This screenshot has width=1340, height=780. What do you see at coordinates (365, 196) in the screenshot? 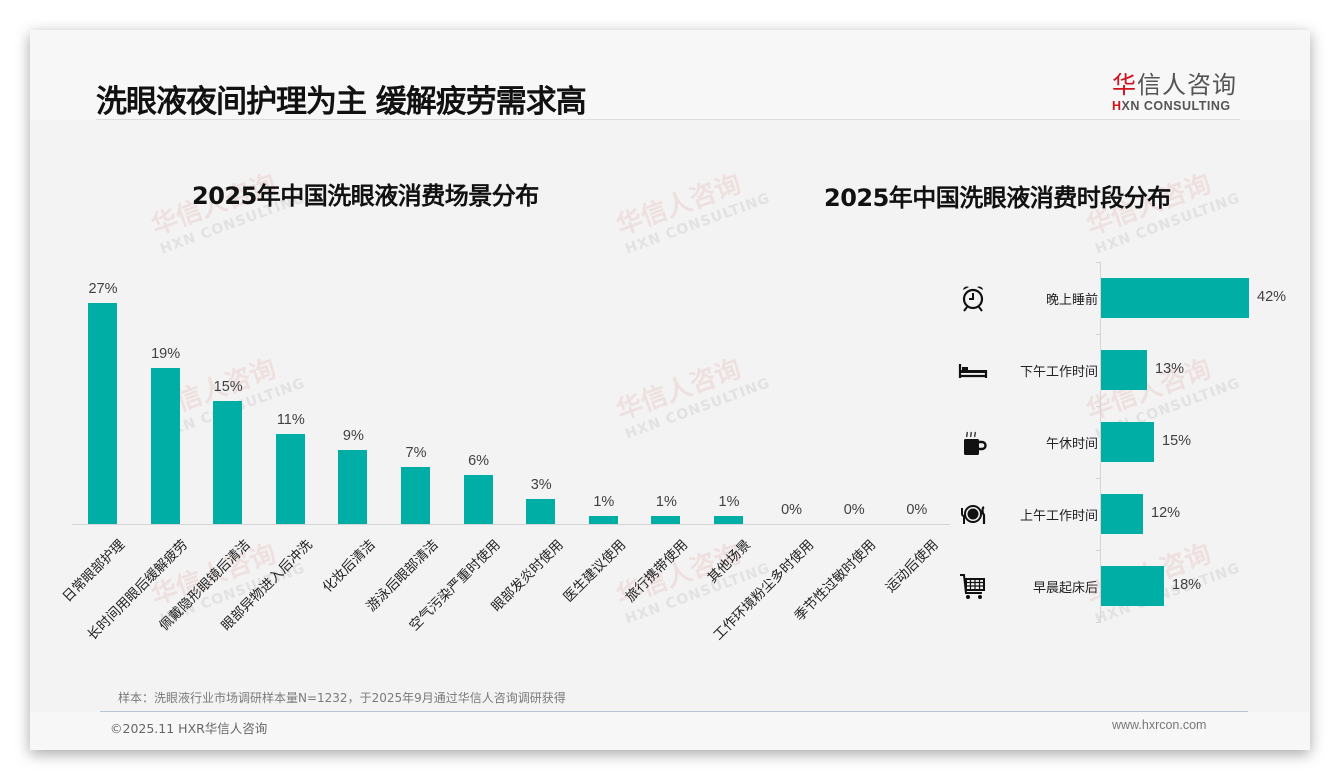
I see `scene-chart-title: 2025年中国洗眼液消费场景分布` at bounding box center [365, 196].